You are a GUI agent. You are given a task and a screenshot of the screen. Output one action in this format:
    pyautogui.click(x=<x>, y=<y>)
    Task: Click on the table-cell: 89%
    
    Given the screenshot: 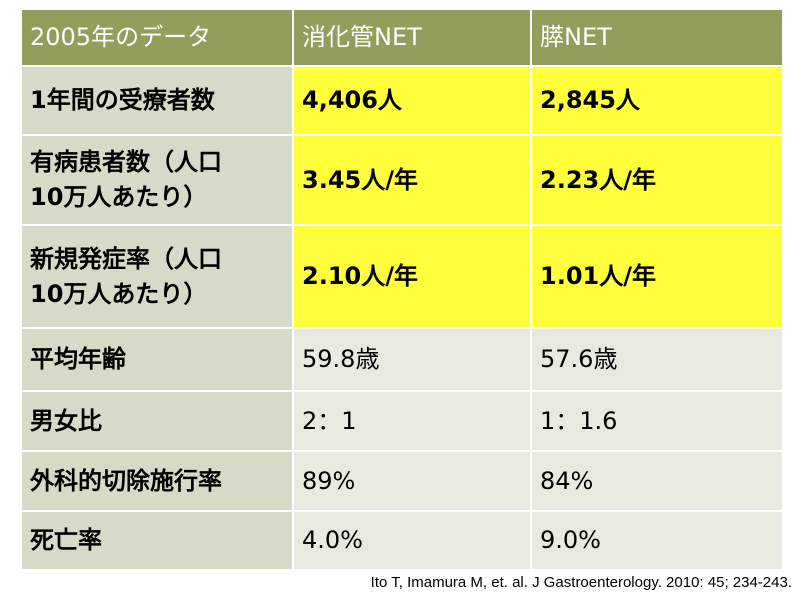 What is the action you would take?
    pyautogui.click(x=412, y=481)
    